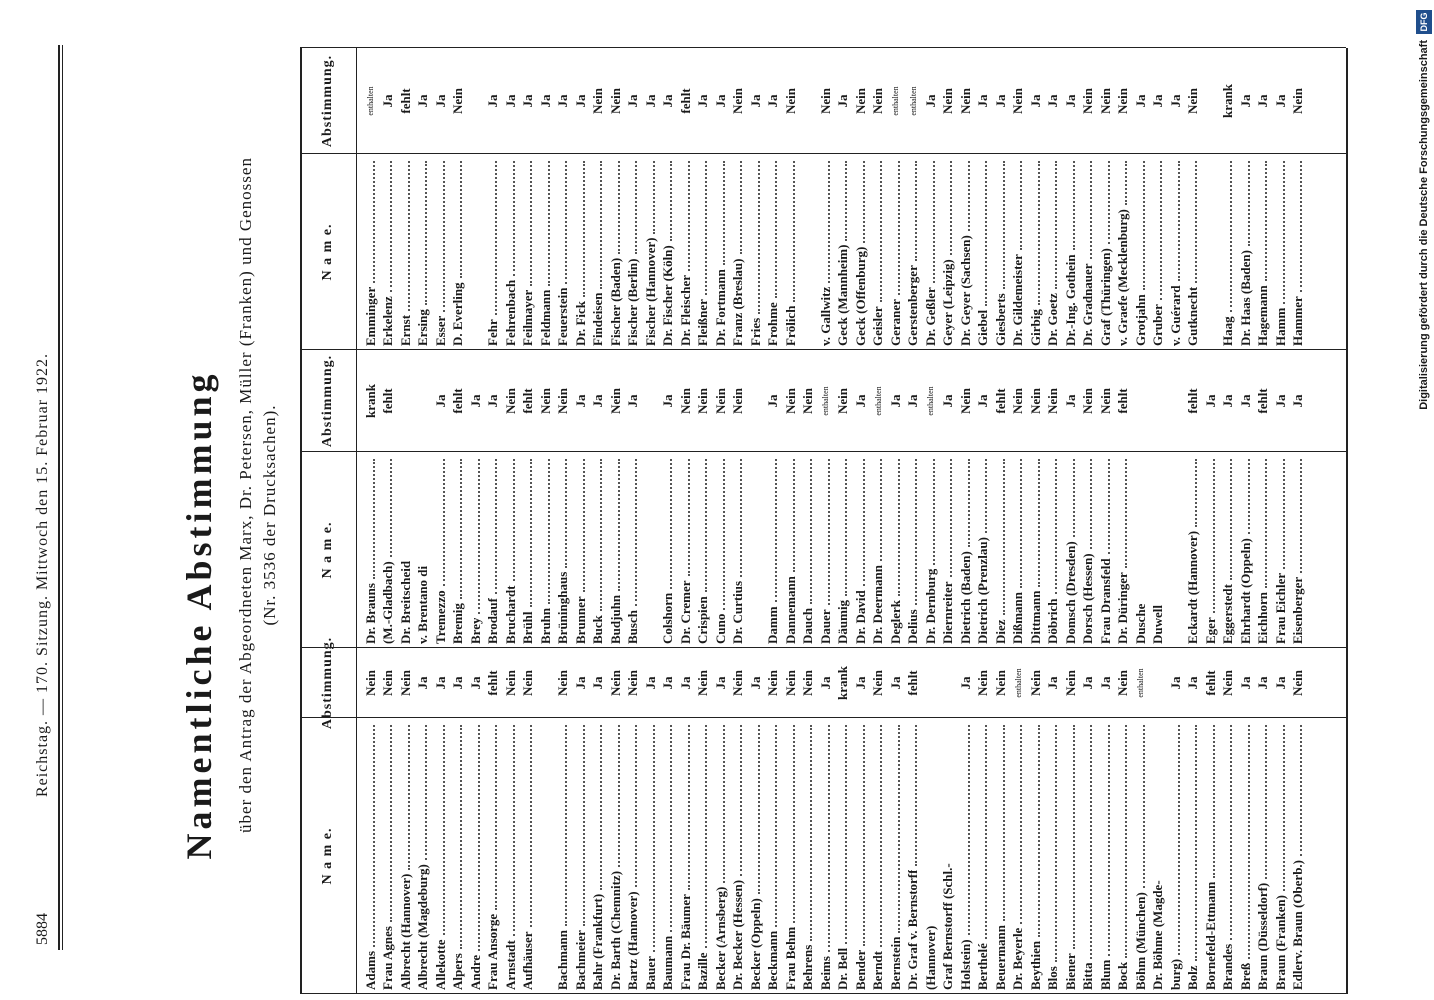  Describe the element at coordinates (1158, 252) in the screenshot. I see `table-row: Gruber` at that location.